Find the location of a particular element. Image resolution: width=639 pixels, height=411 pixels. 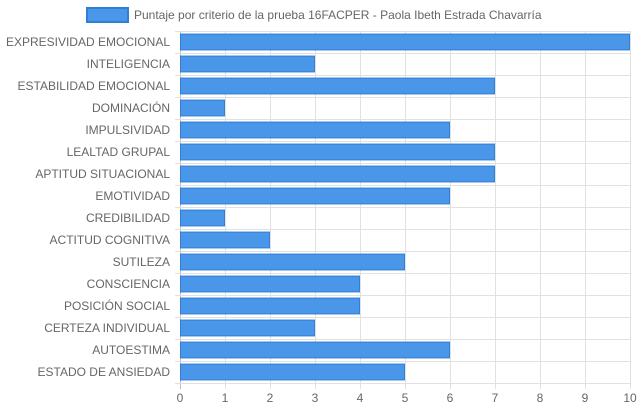

x-tick-label: 6 is located at coordinates (450, 398).